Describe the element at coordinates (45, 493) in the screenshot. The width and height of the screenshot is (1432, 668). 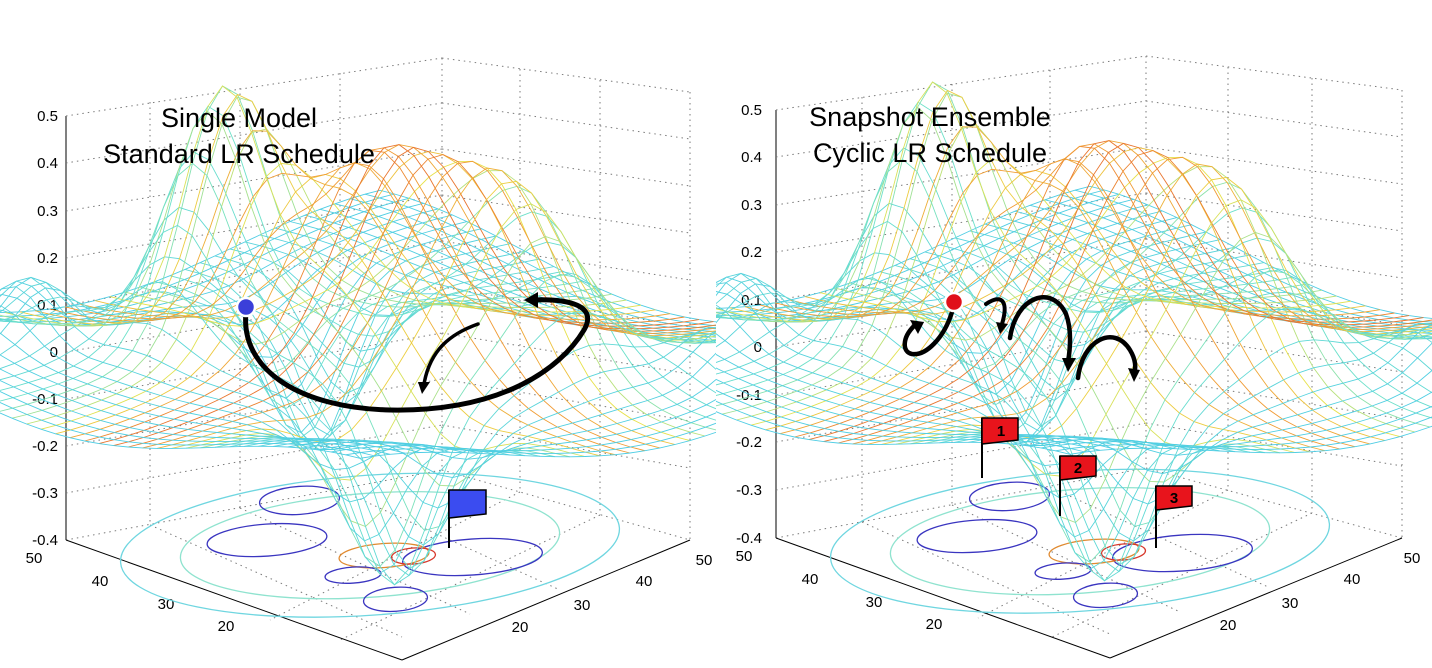
I see `z-tick: -0.3` at that location.